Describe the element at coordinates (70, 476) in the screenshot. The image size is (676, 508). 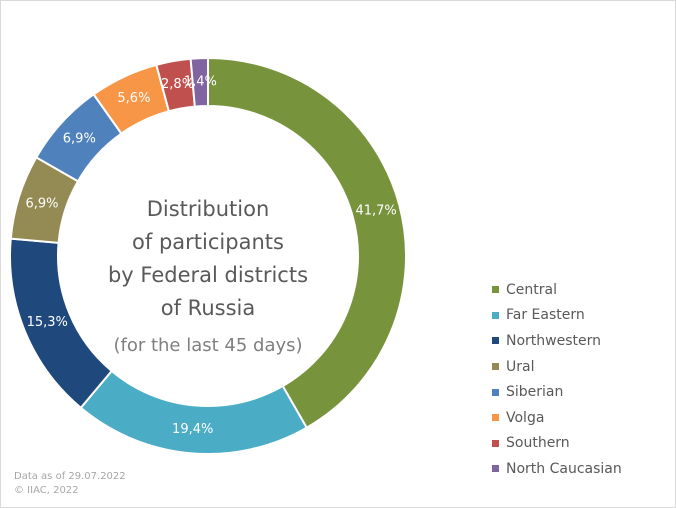
I see `data-date-note: Data as of 29.07.2022` at that location.